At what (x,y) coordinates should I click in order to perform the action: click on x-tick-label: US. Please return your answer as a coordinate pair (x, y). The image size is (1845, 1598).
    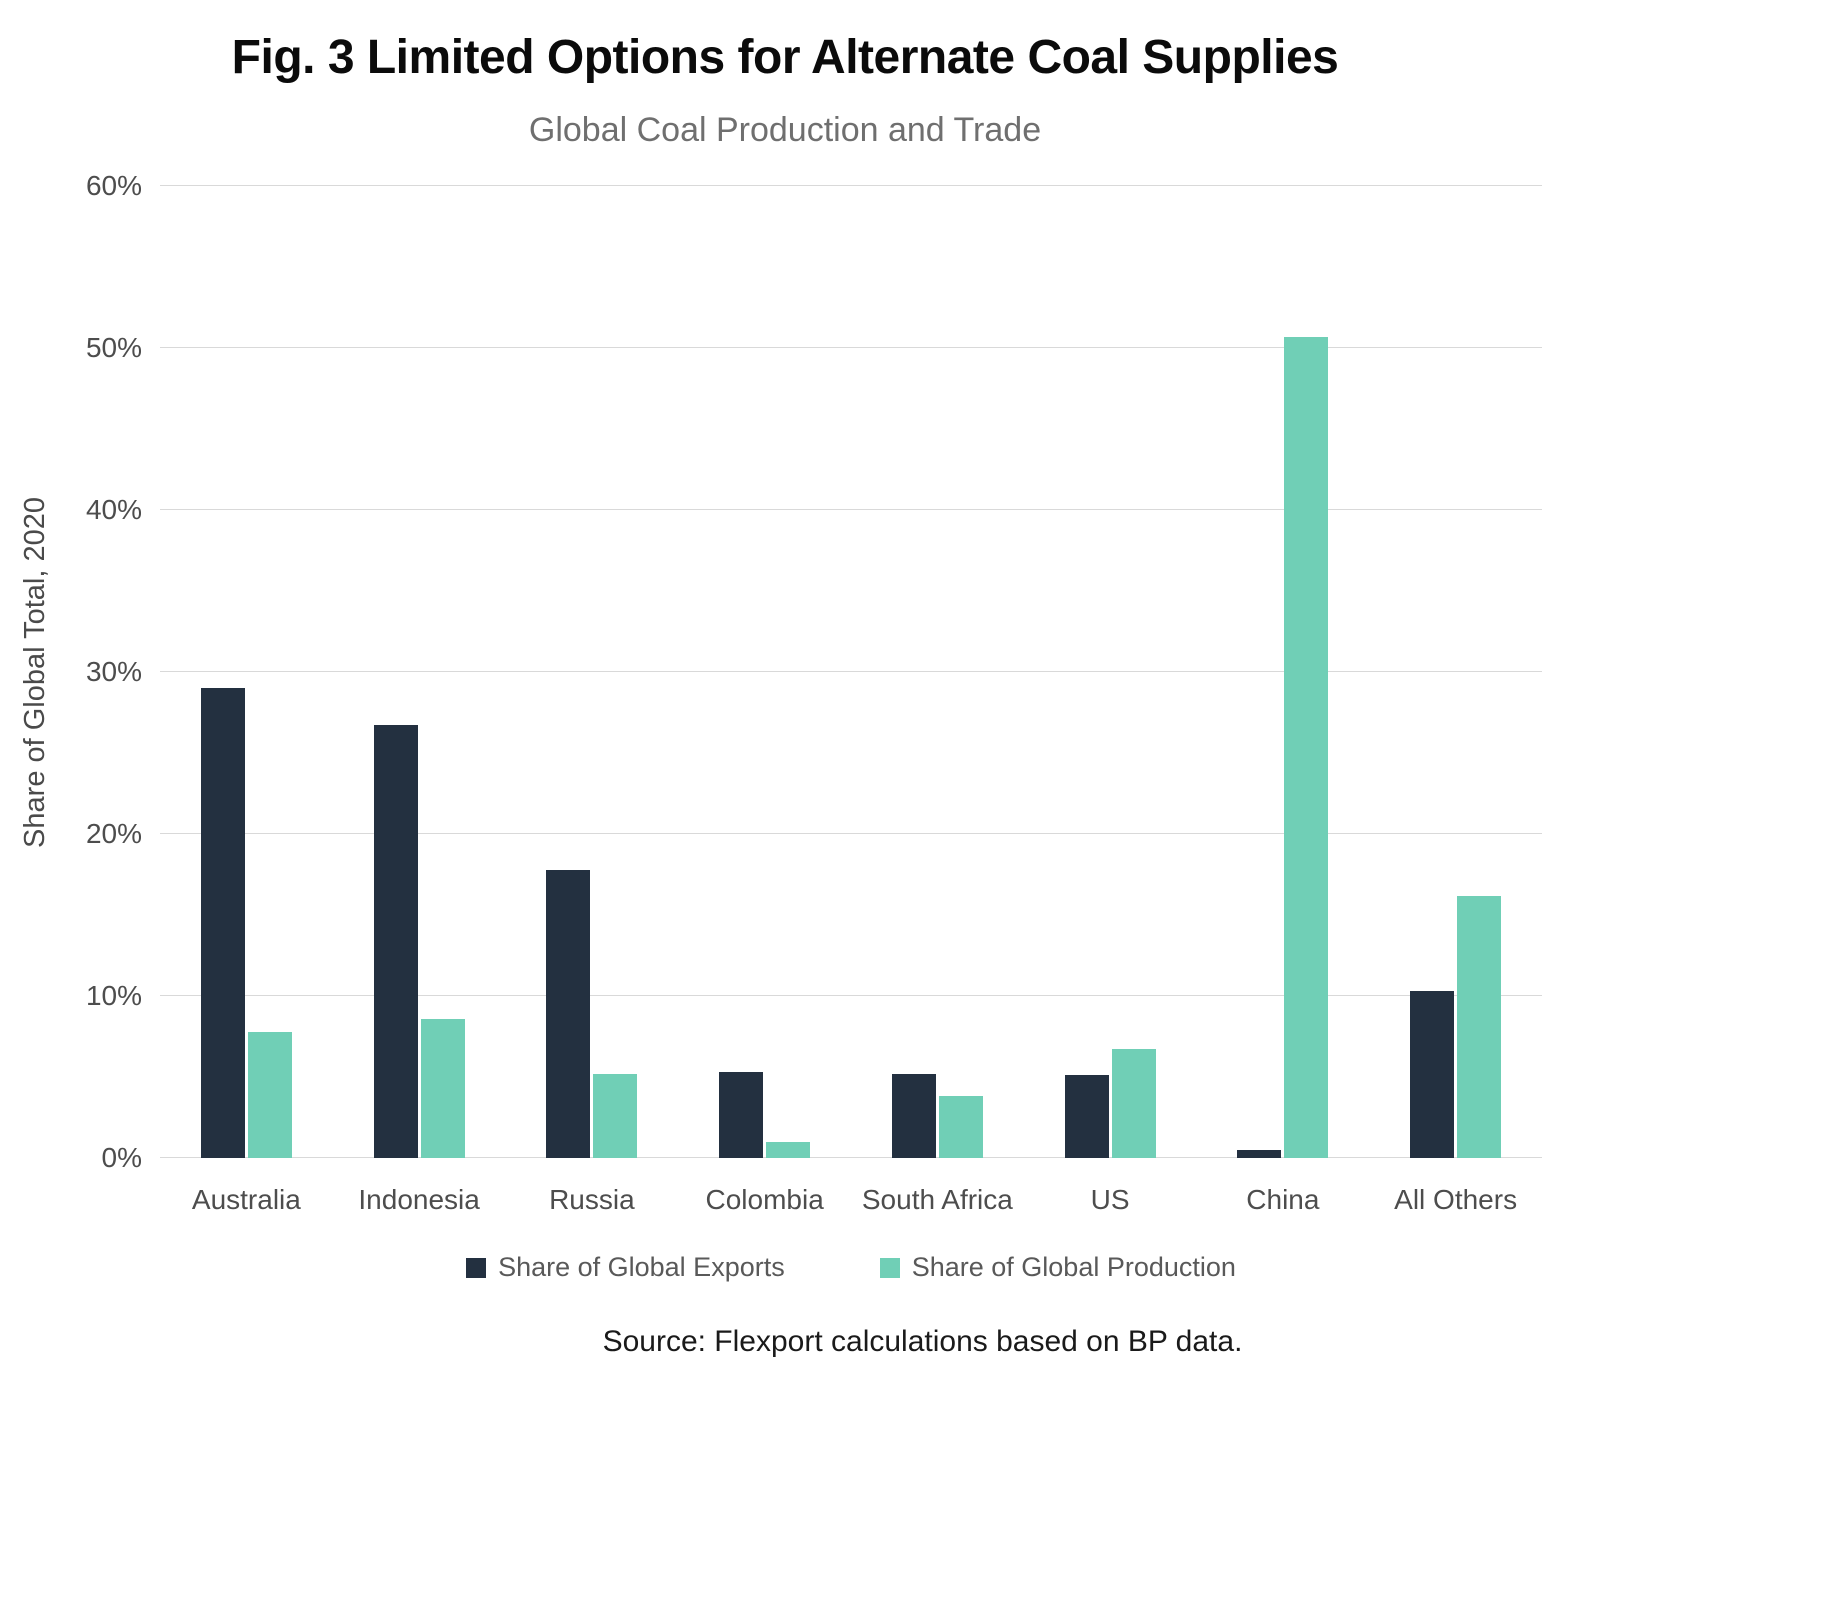
    Looking at the image, I should click on (1110, 1199).